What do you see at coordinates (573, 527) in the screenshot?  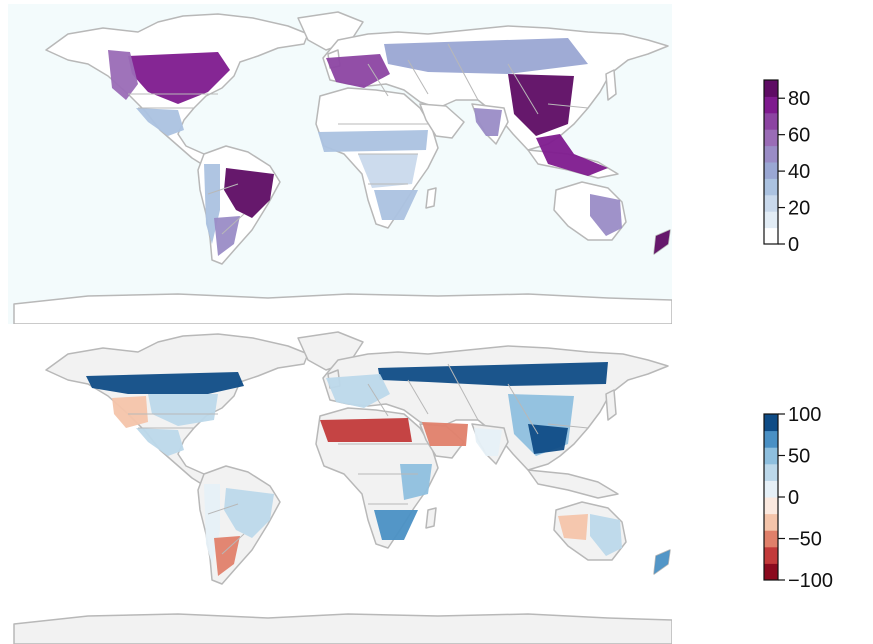 I see `region-australia-west` at bounding box center [573, 527].